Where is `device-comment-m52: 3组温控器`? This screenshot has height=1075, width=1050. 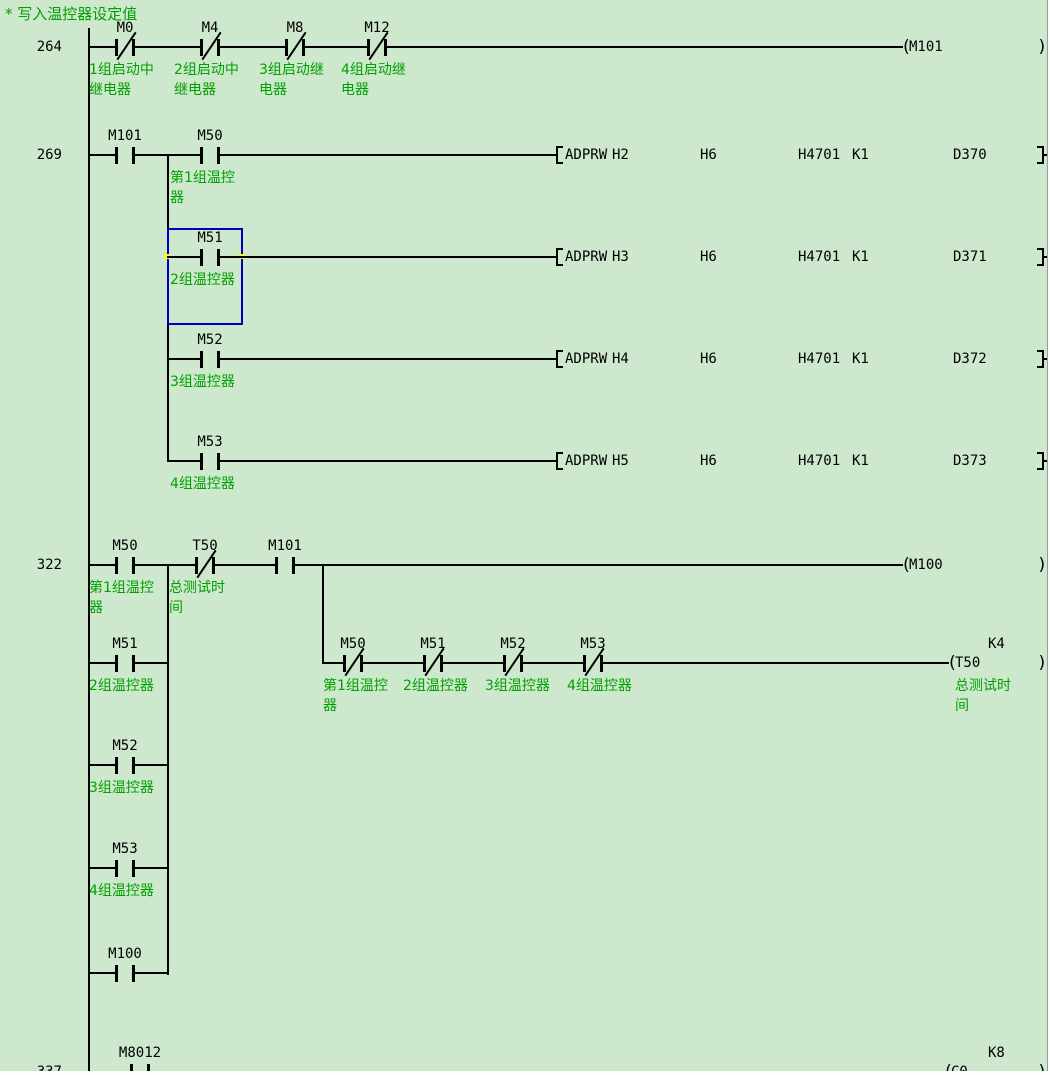 device-comment-m52: 3组温控器 is located at coordinates (121, 788).